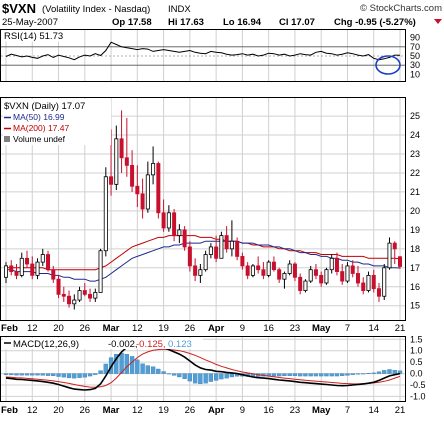  I want to click on macd-x-axis-label: 16, so click(268, 410).